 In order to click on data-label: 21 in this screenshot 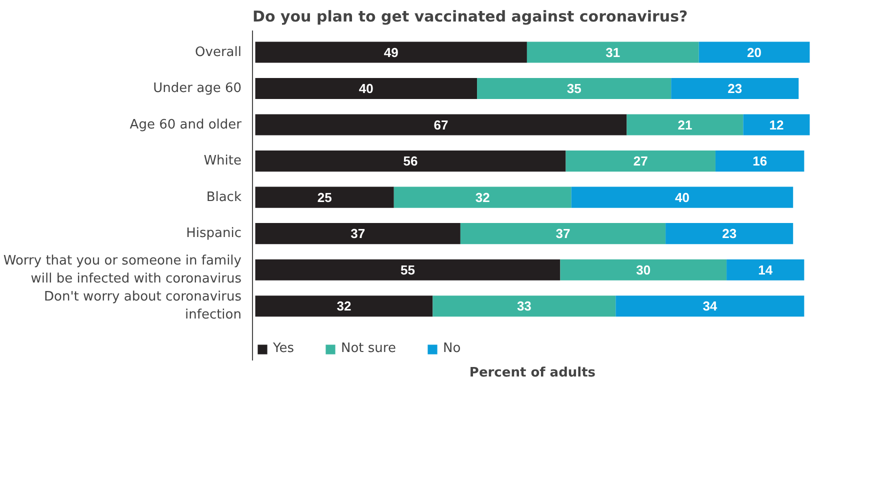, I will do `click(685, 124)`.